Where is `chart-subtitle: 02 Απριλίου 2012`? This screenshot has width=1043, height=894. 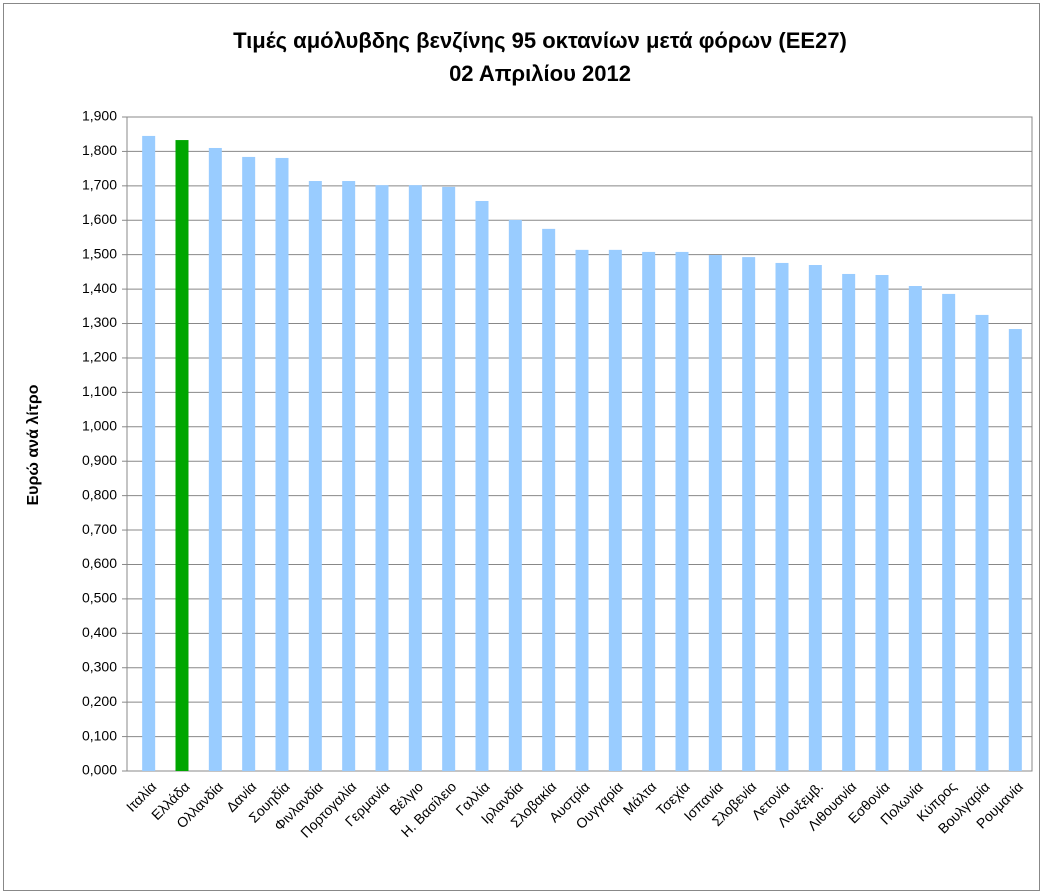
chart-subtitle: 02 Απριλίου 2012 is located at coordinates (540, 73).